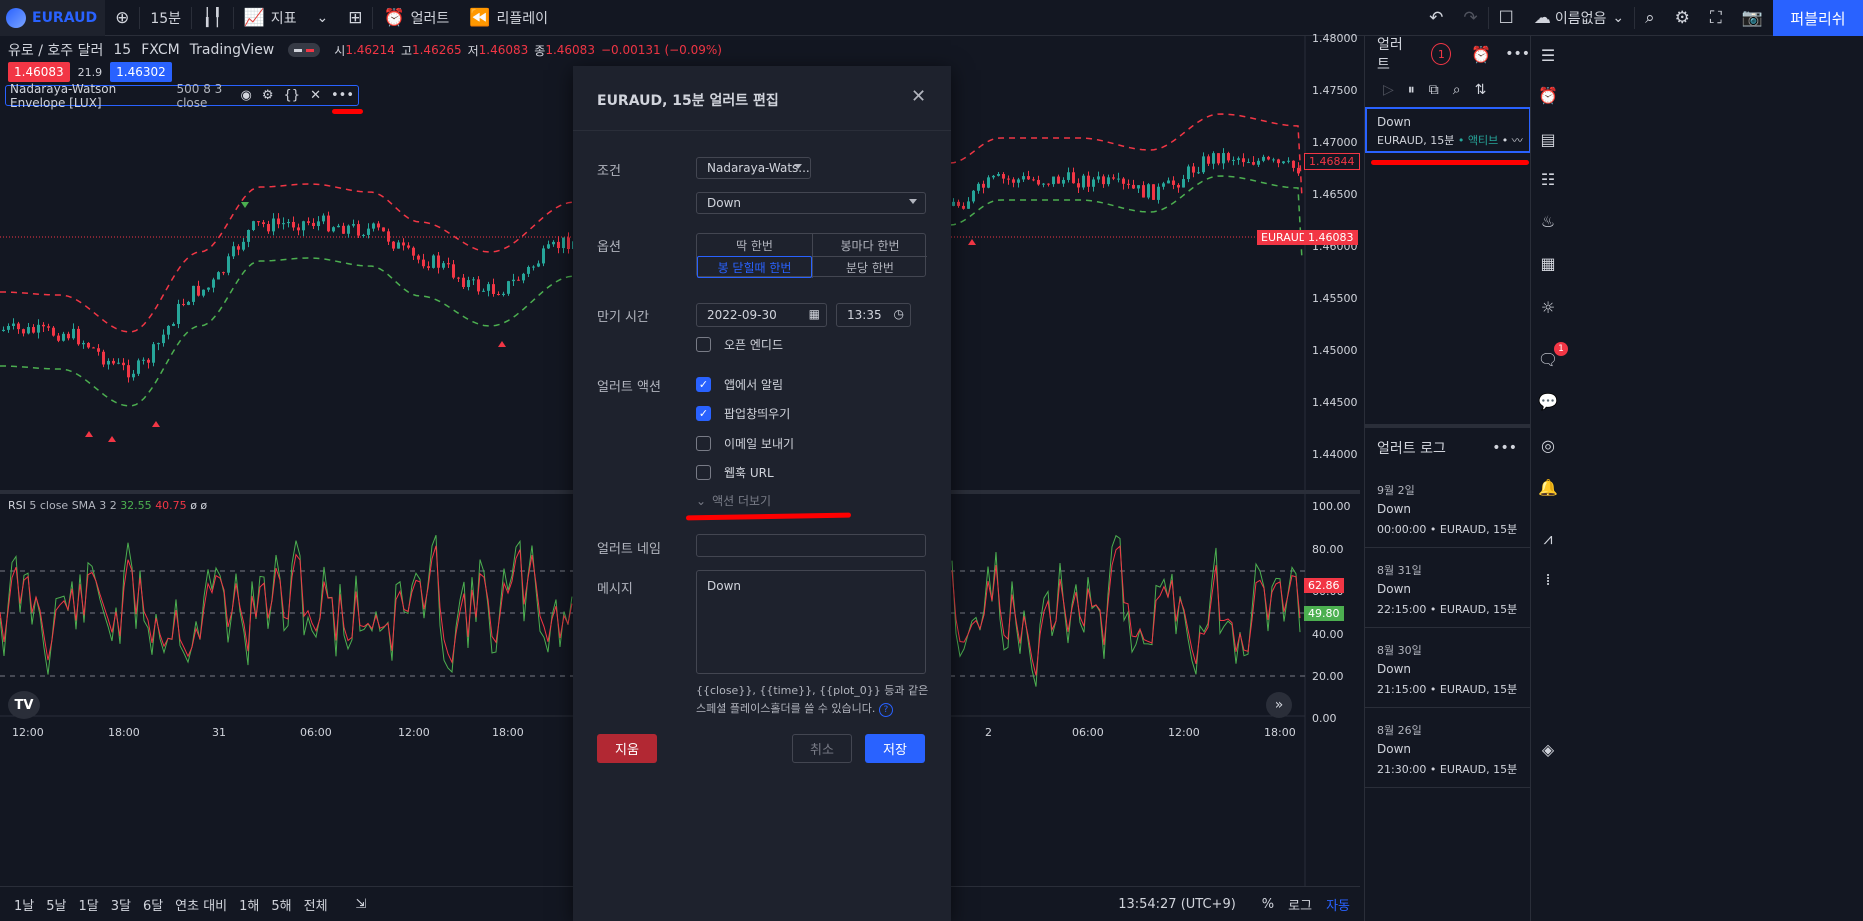 Image resolution: width=1863 pixels, height=921 pixels. What do you see at coordinates (1388, 90) in the screenshot?
I see `play-icon: ▷` at bounding box center [1388, 90].